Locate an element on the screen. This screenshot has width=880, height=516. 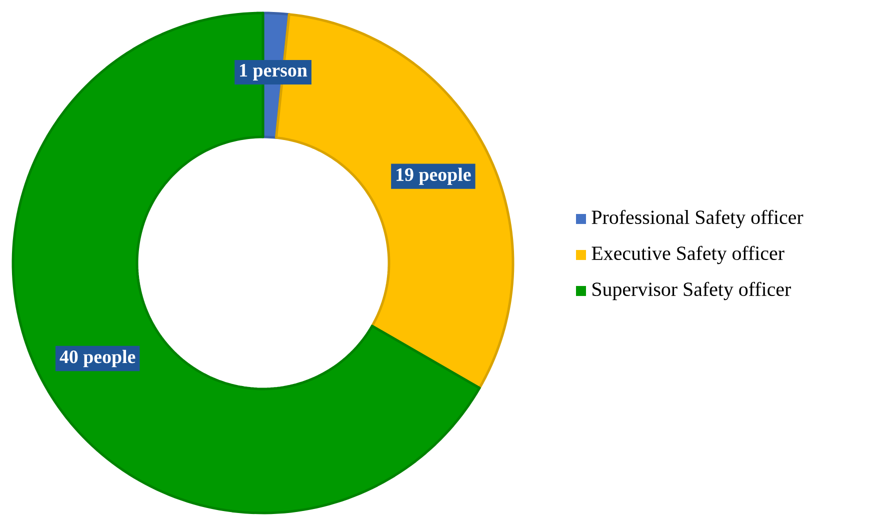
legend-label: Executive Safety officer is located at coordinates (688, 255).